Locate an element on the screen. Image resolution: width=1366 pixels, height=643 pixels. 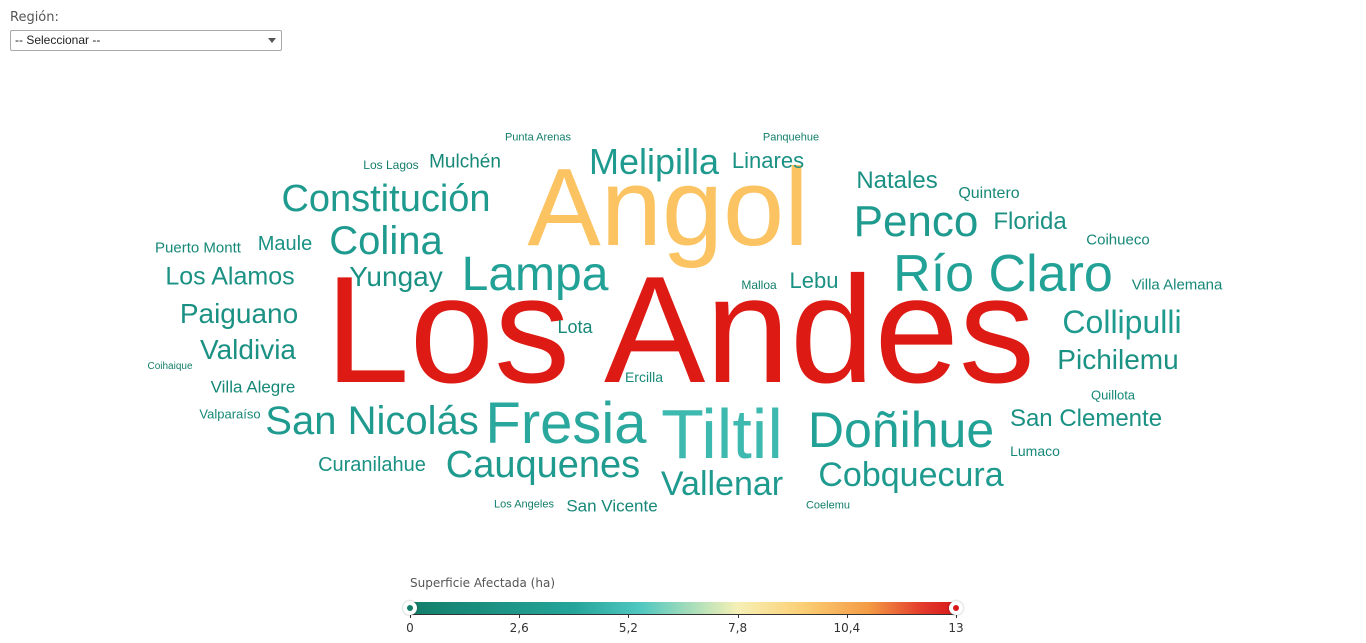
legend-range-handle-min is located at coordinates (410, 608).